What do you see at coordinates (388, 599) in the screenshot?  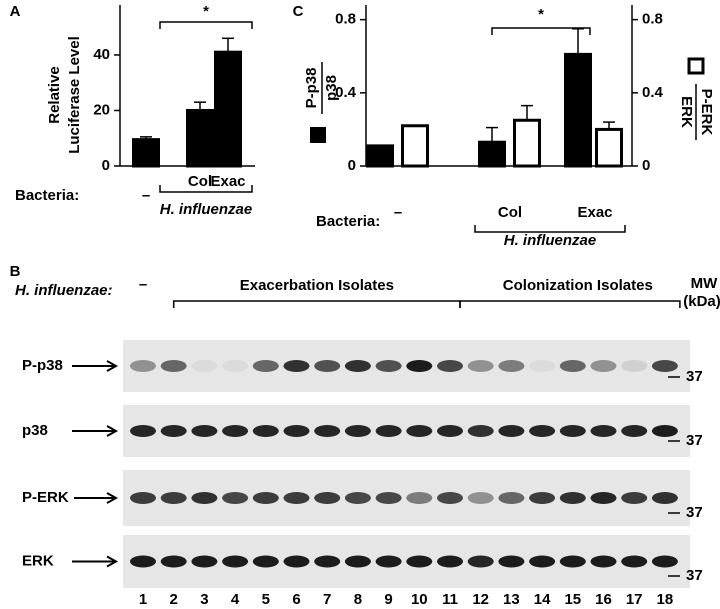 I see `lane-label: 9` at bounding box center [388, 599].